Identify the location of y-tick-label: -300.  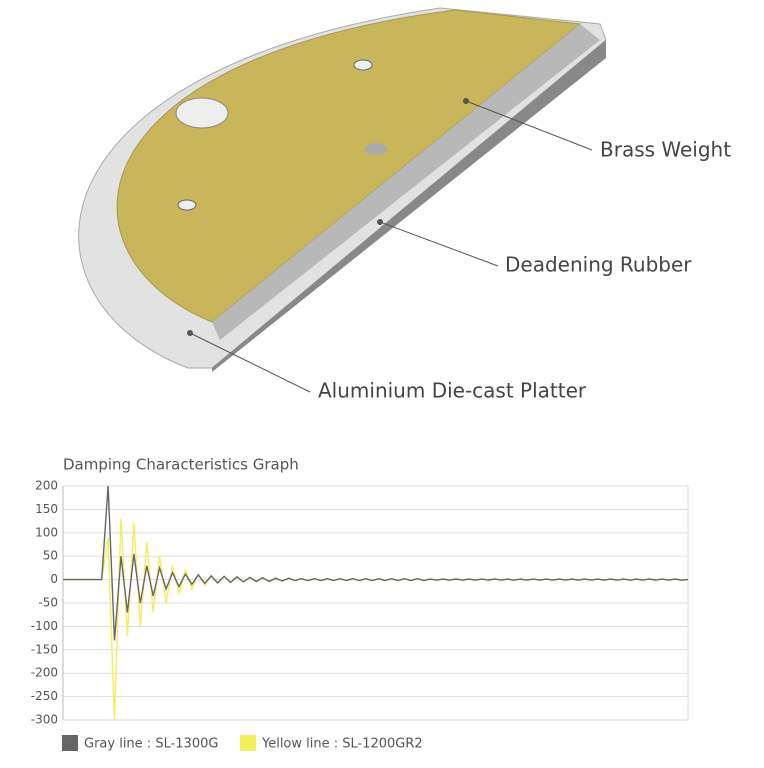
(44, 720).